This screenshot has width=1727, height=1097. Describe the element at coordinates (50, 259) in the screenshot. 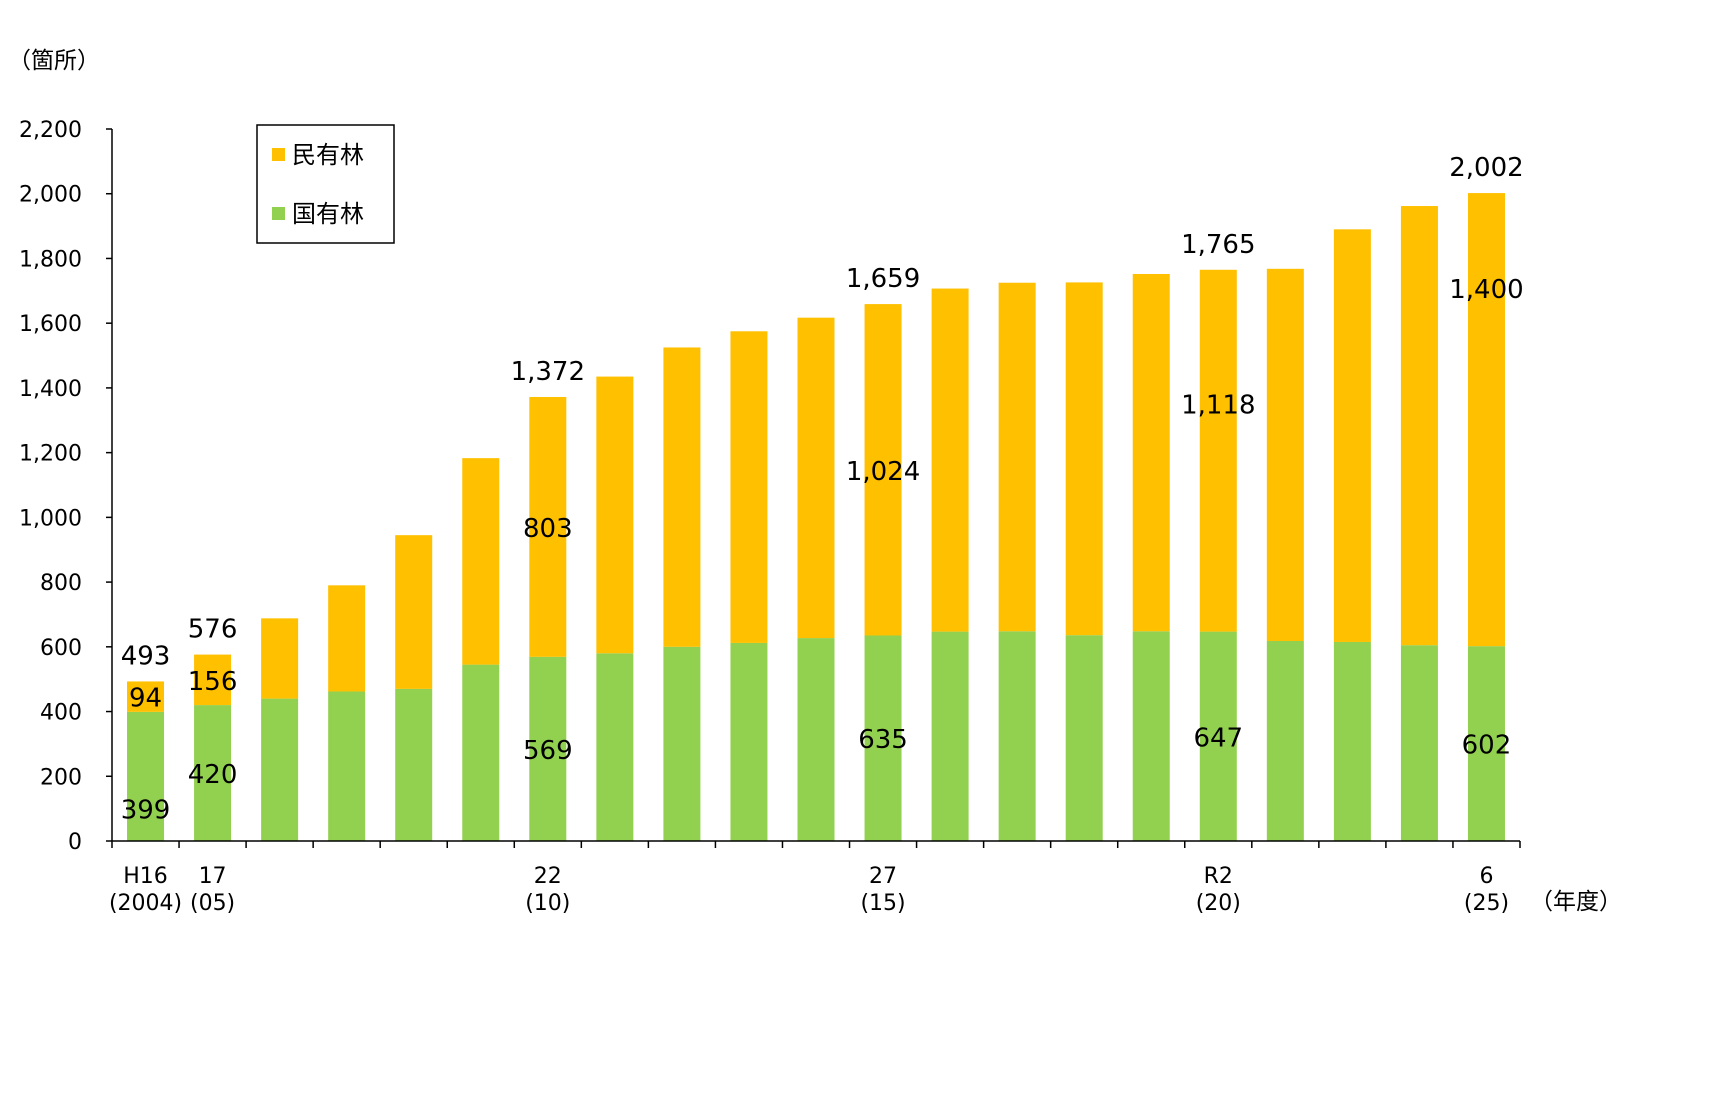

I see `y-tick-label: 1,800` at that location.